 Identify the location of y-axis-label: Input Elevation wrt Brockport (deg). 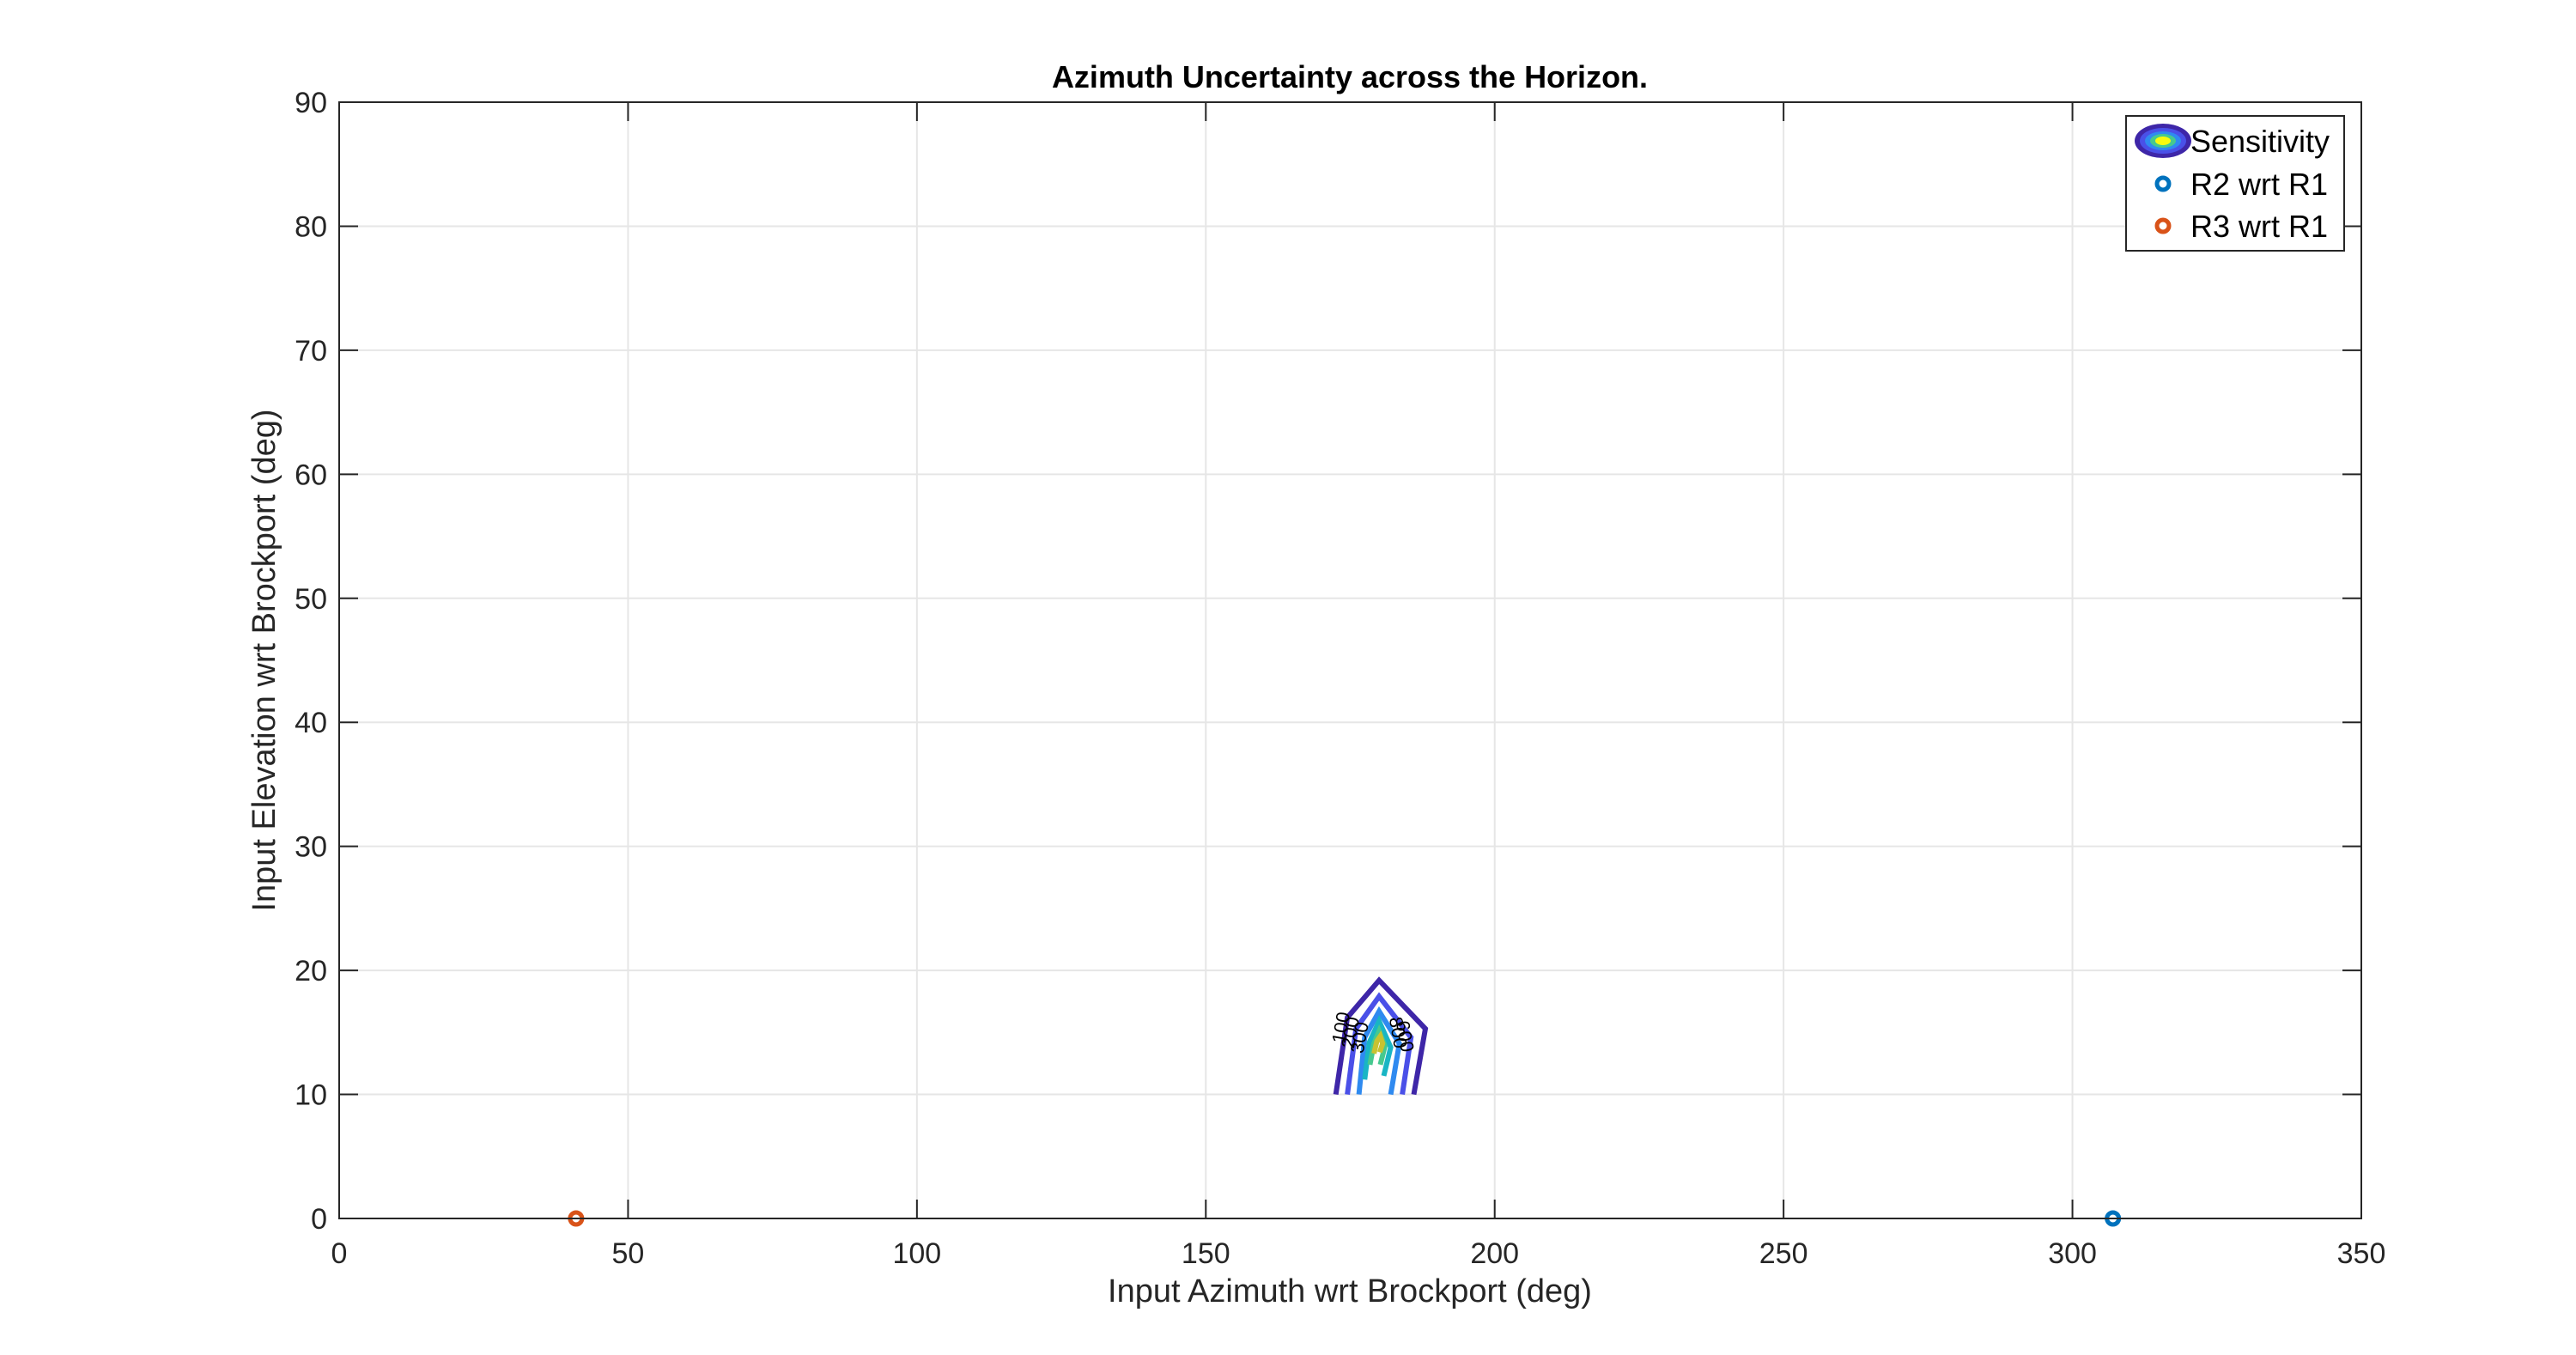
(264, 660).